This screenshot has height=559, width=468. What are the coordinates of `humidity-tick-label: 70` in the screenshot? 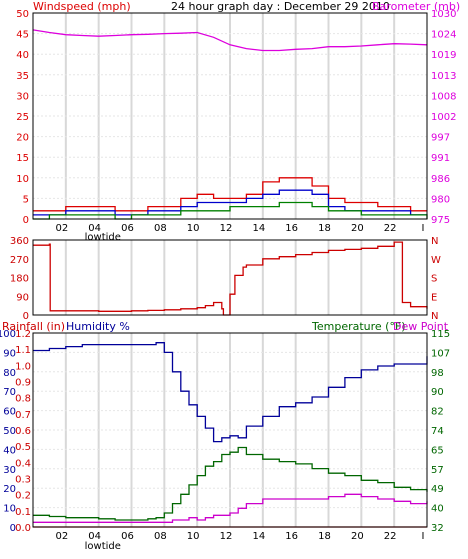 It's located at (9, 392).